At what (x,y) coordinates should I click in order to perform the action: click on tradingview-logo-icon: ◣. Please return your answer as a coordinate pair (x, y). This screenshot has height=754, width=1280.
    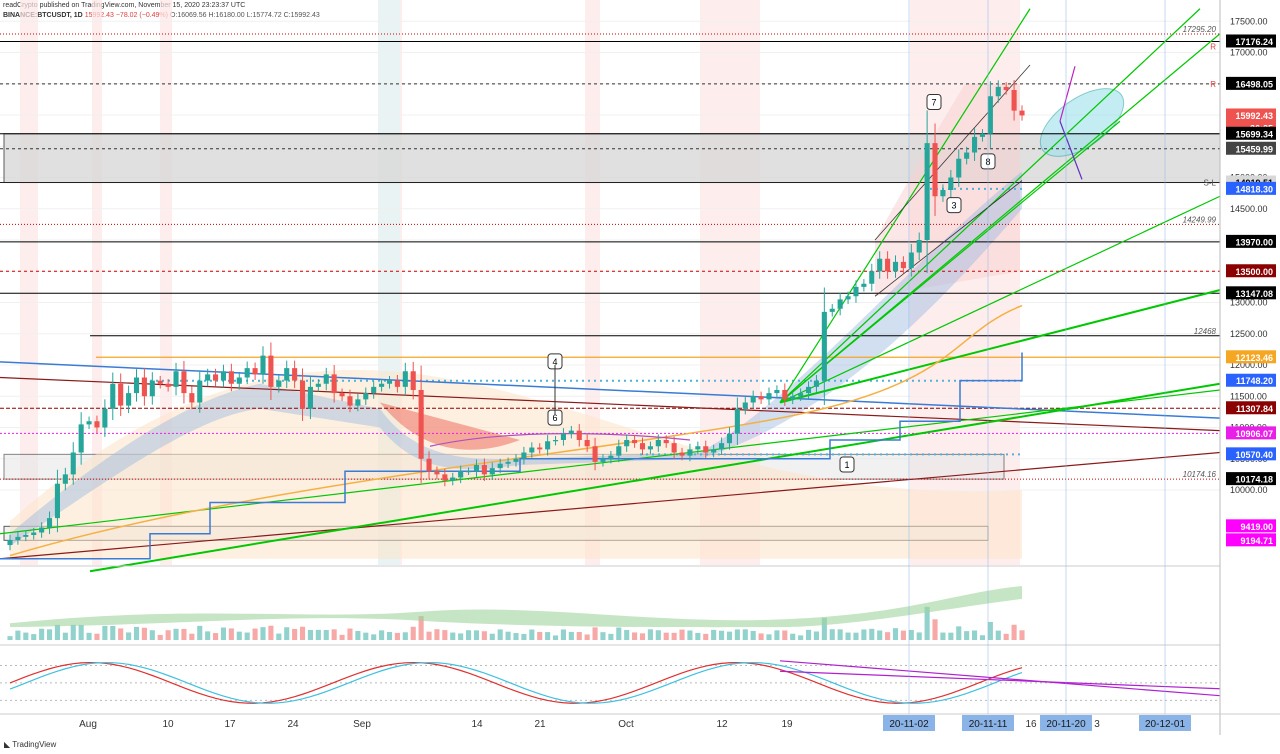
    Looking at the image, I should click on (8, 744).